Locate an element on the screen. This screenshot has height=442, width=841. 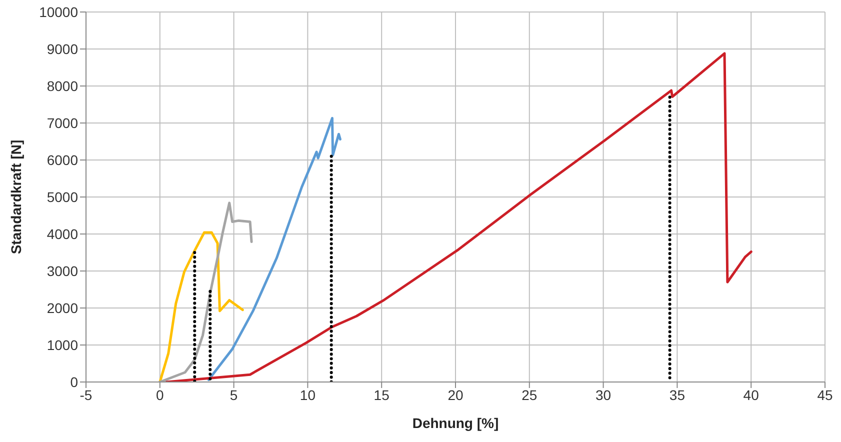
y-tick-label: 3000 is located at coordinates (62, 270).